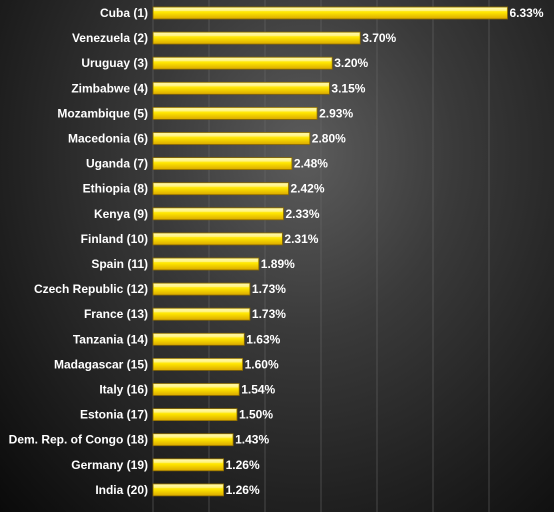 This screenshot has width=554, height=512. I want to click on value-label: 1.43%, so click(252, 440).